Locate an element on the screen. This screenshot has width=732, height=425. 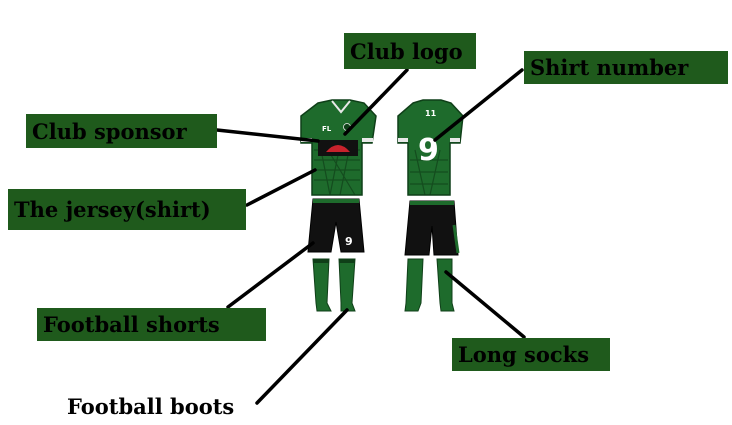
back-sleeve-trim-right is located at coordinates (455, 140).